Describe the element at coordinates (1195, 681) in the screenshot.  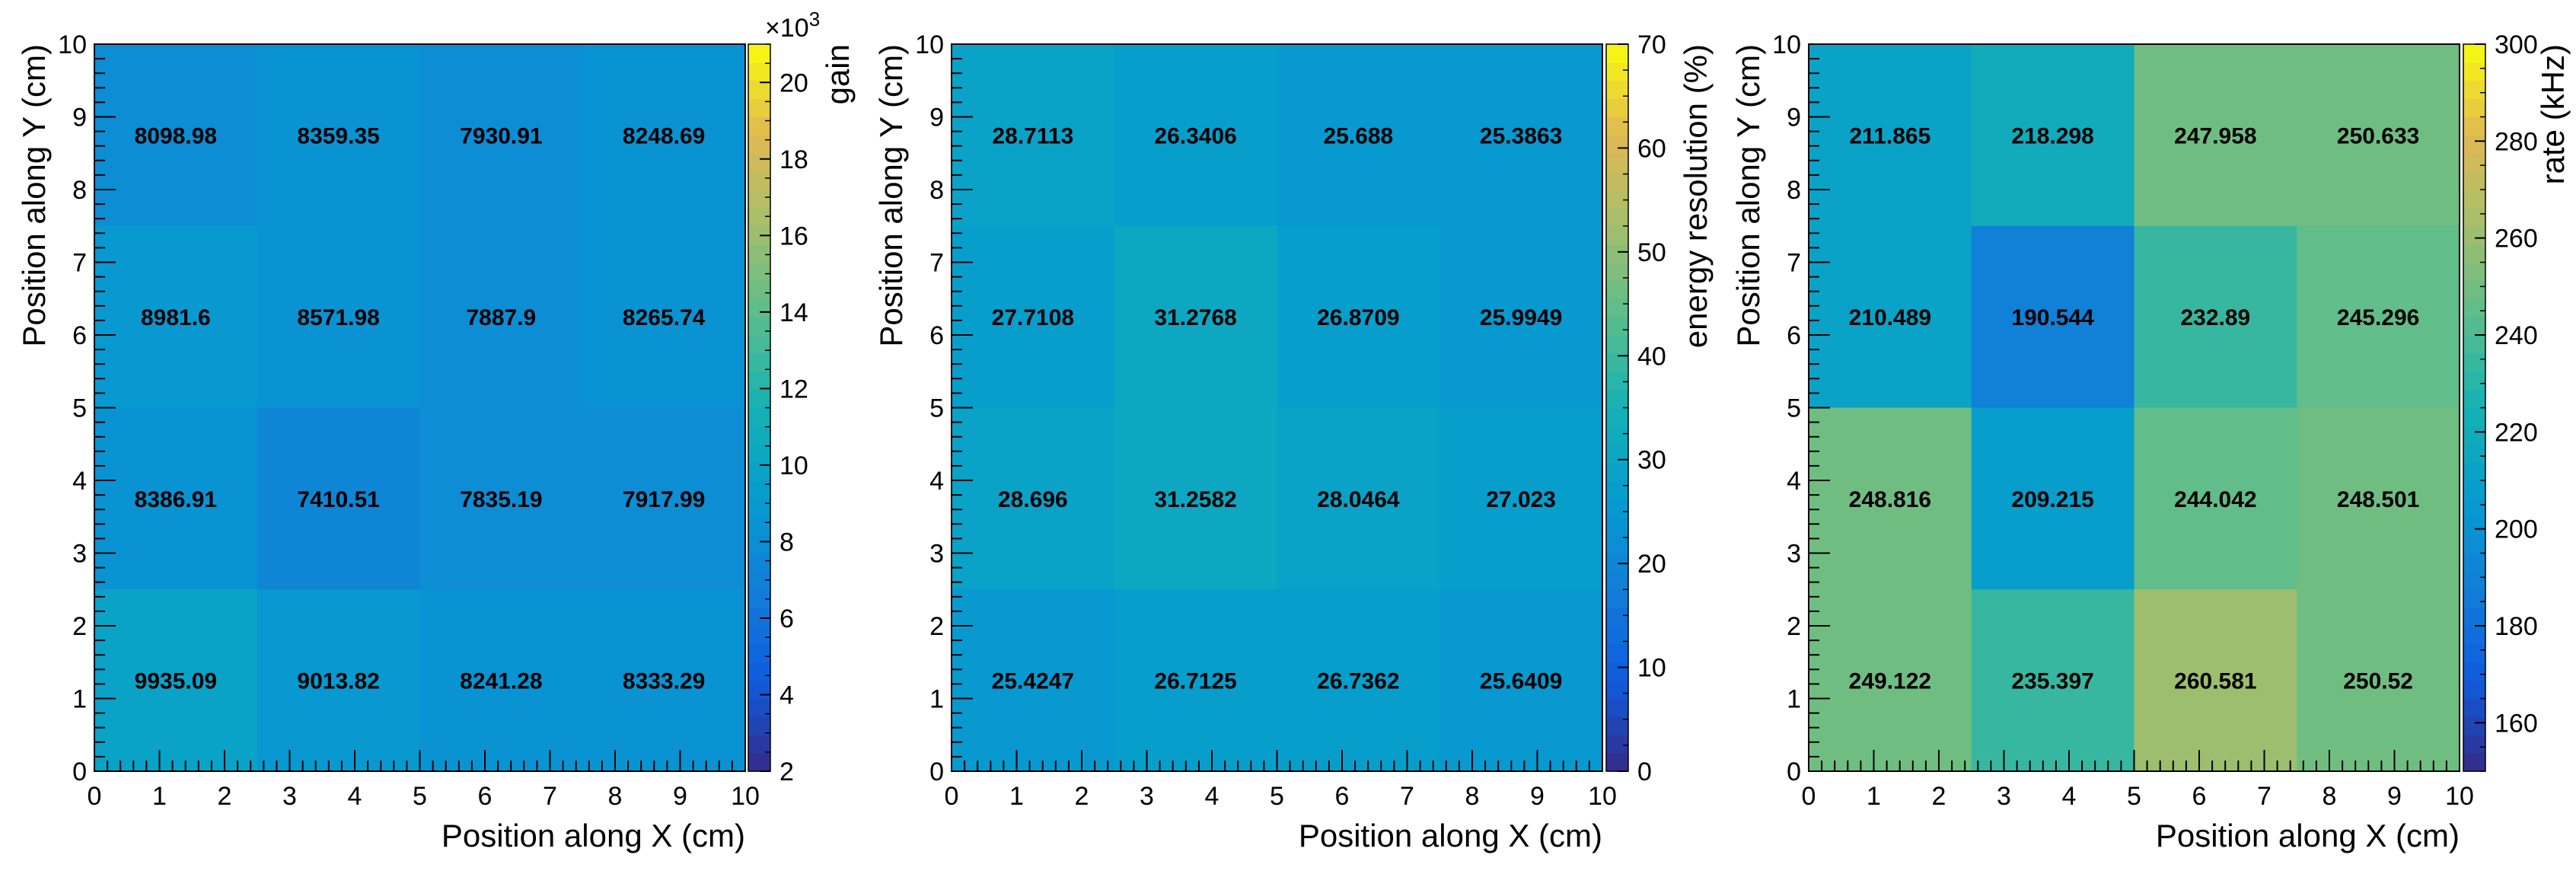
I see `cell-value-label: 26.7125` at that location.